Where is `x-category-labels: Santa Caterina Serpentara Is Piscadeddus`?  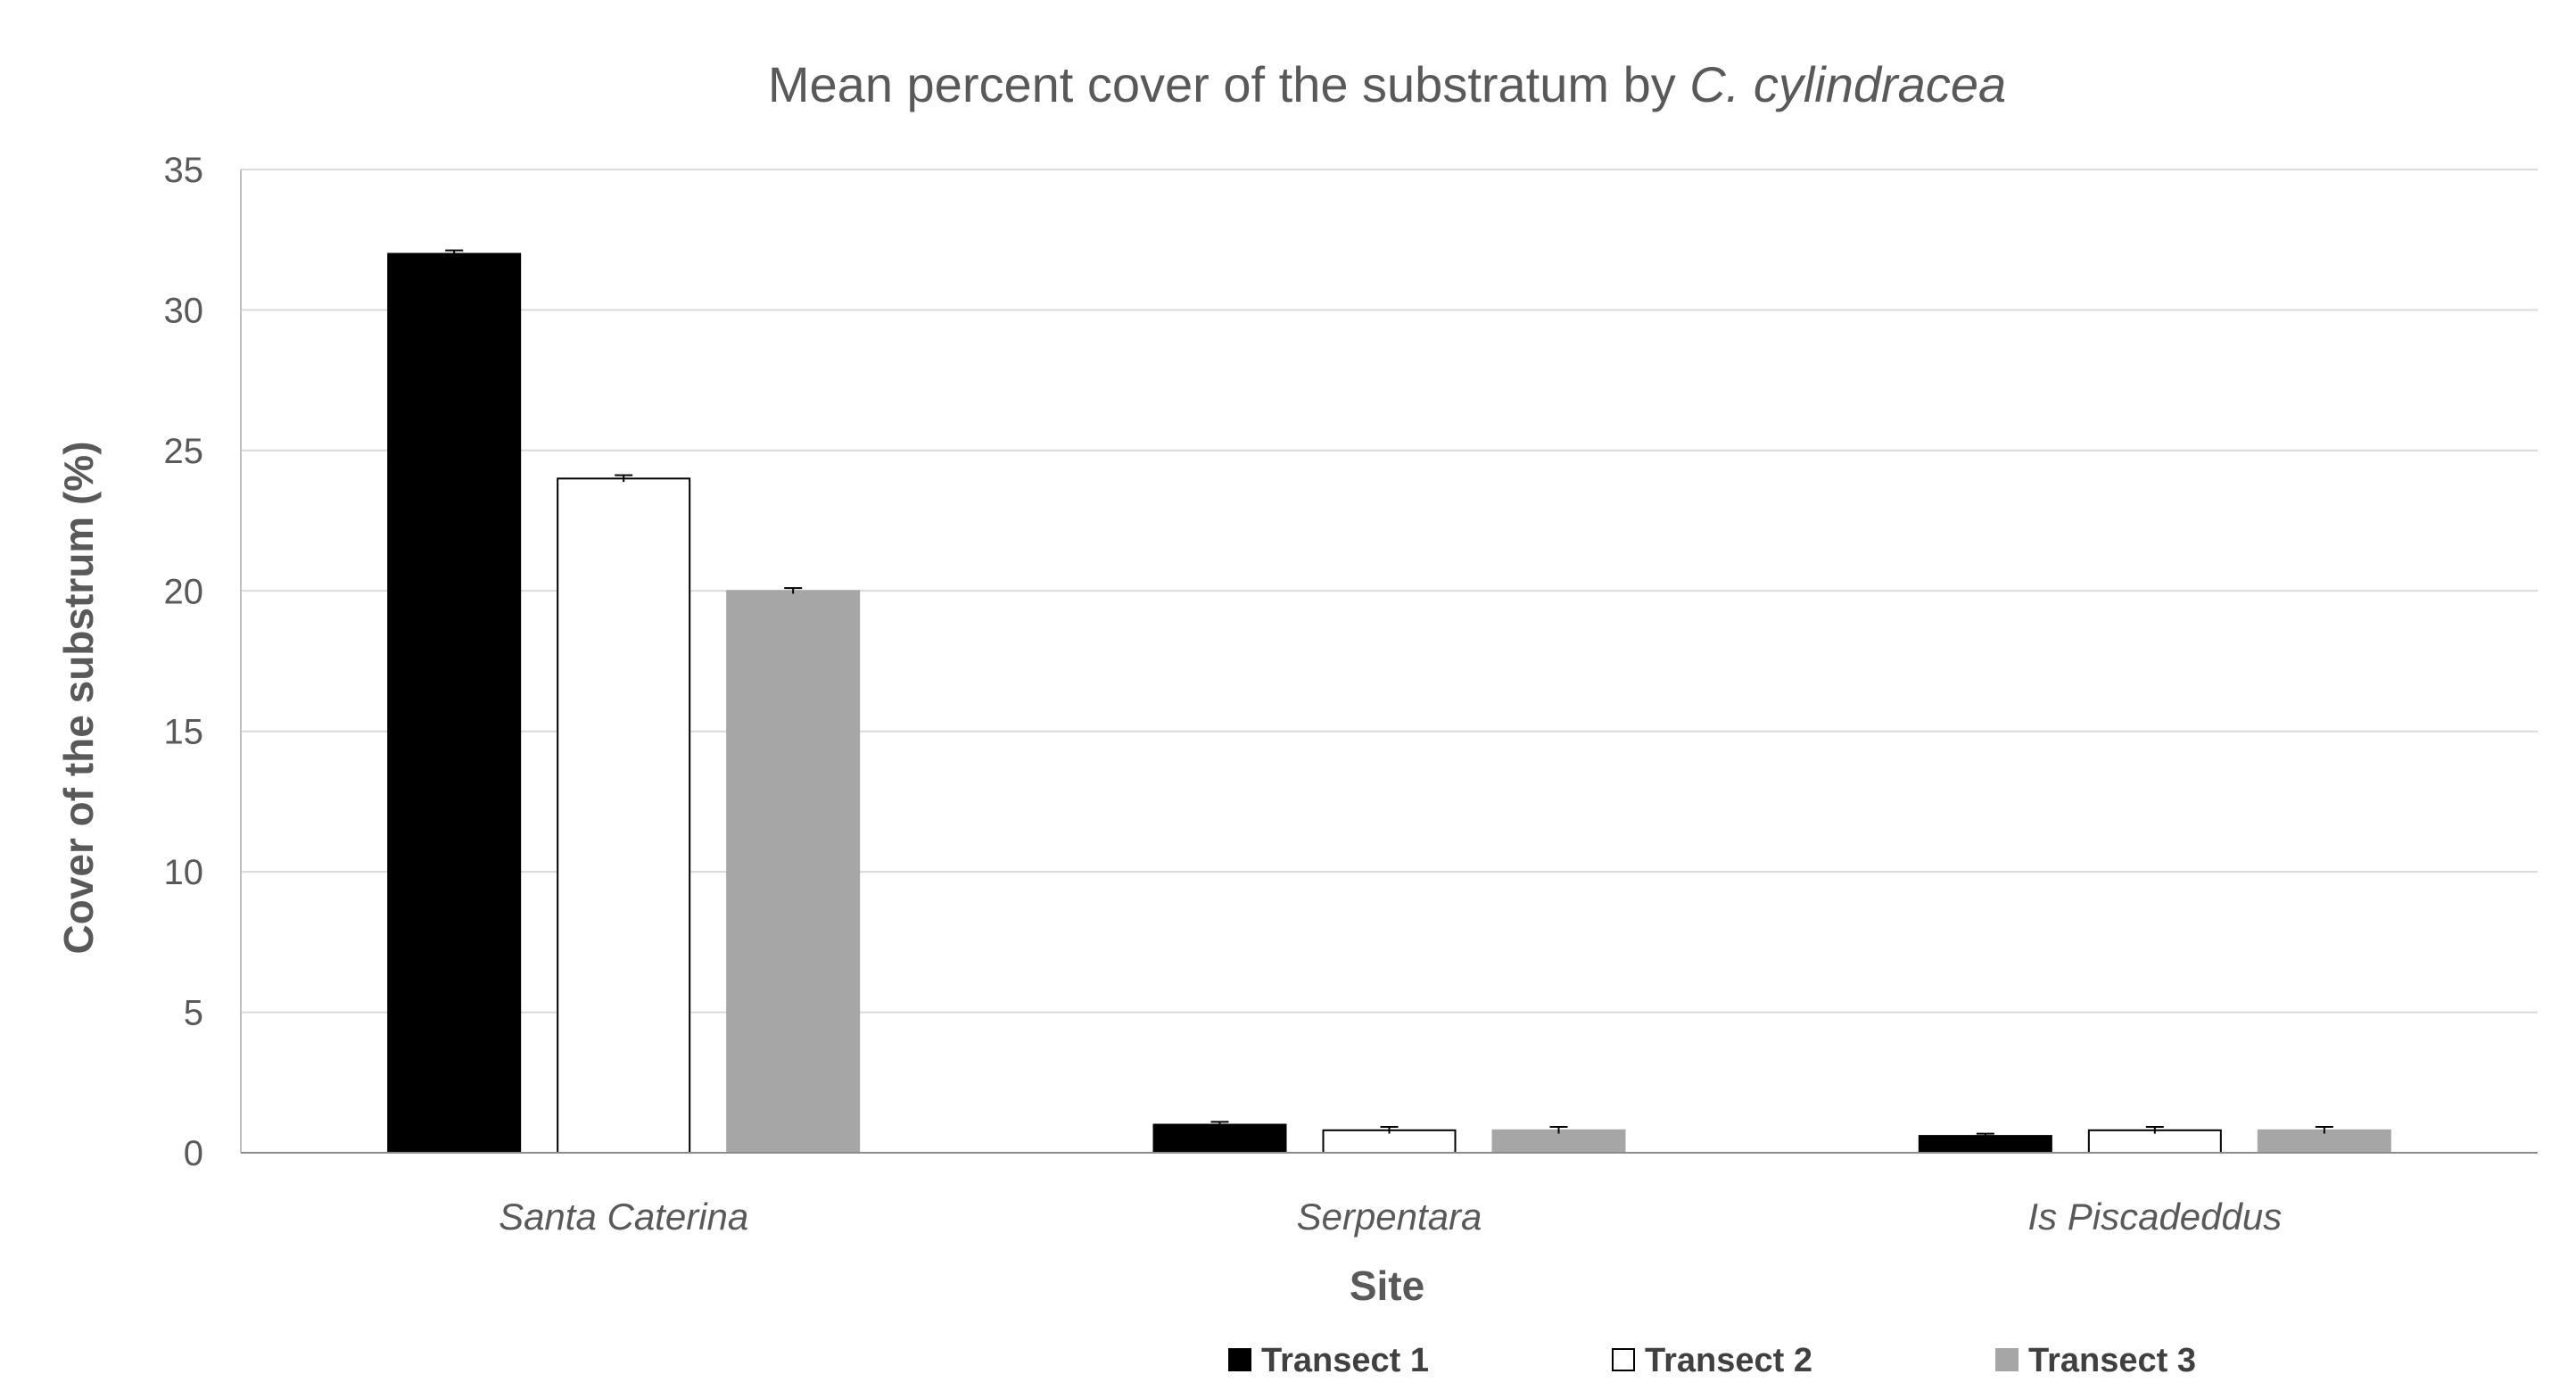 x-category-labels: Santa Caterina Serpentara Is Piscadeddus is located at coordinates (1391, 1217).